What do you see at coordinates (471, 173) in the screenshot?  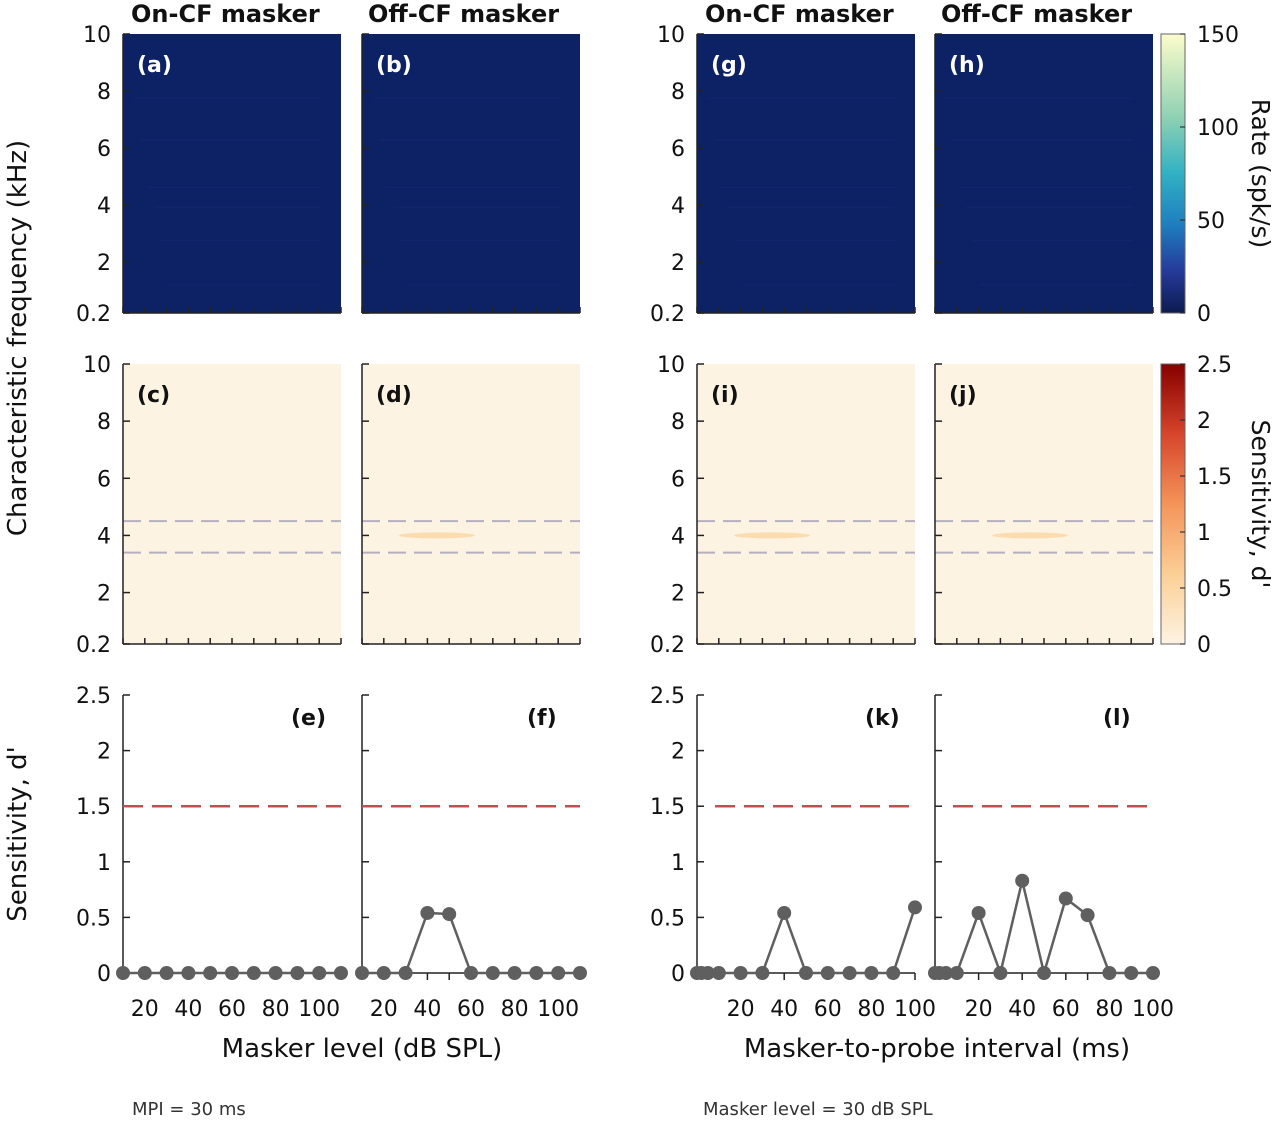 I see `heatmap-b` at bounding box center [471, 173].